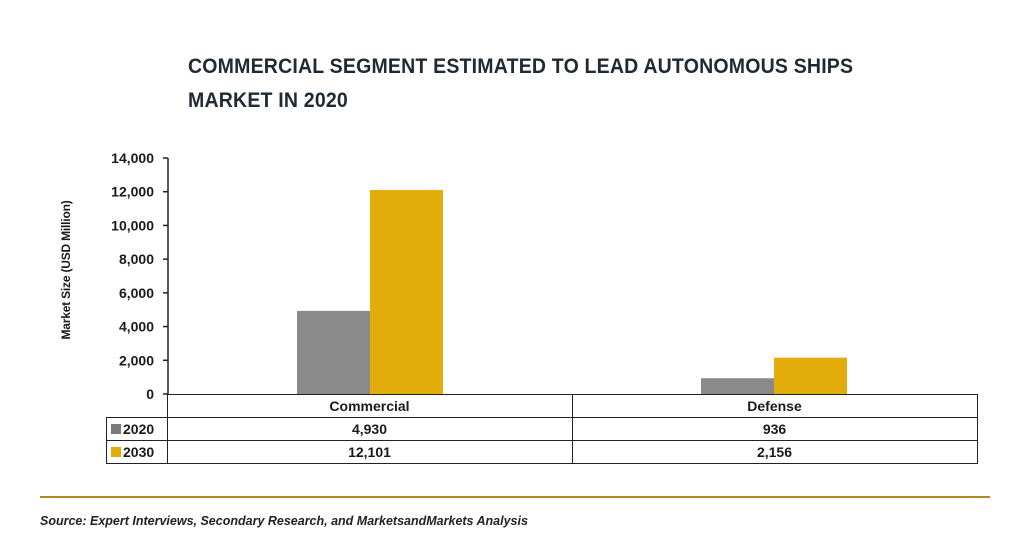  I want to click on data-table-row: 2020 4,930 936, so click(542, 429).